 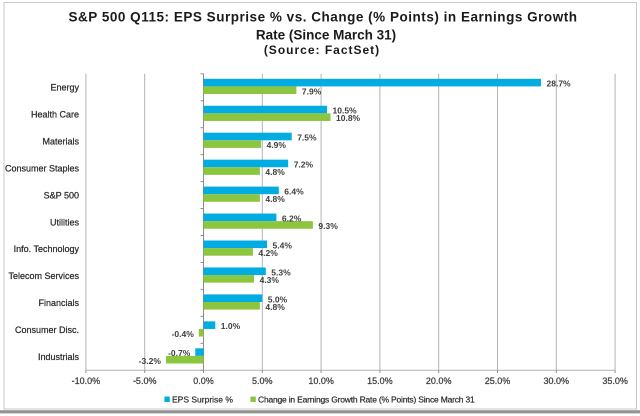 I want to click on svg-text: 5.4%, so click(x=283, y=245).